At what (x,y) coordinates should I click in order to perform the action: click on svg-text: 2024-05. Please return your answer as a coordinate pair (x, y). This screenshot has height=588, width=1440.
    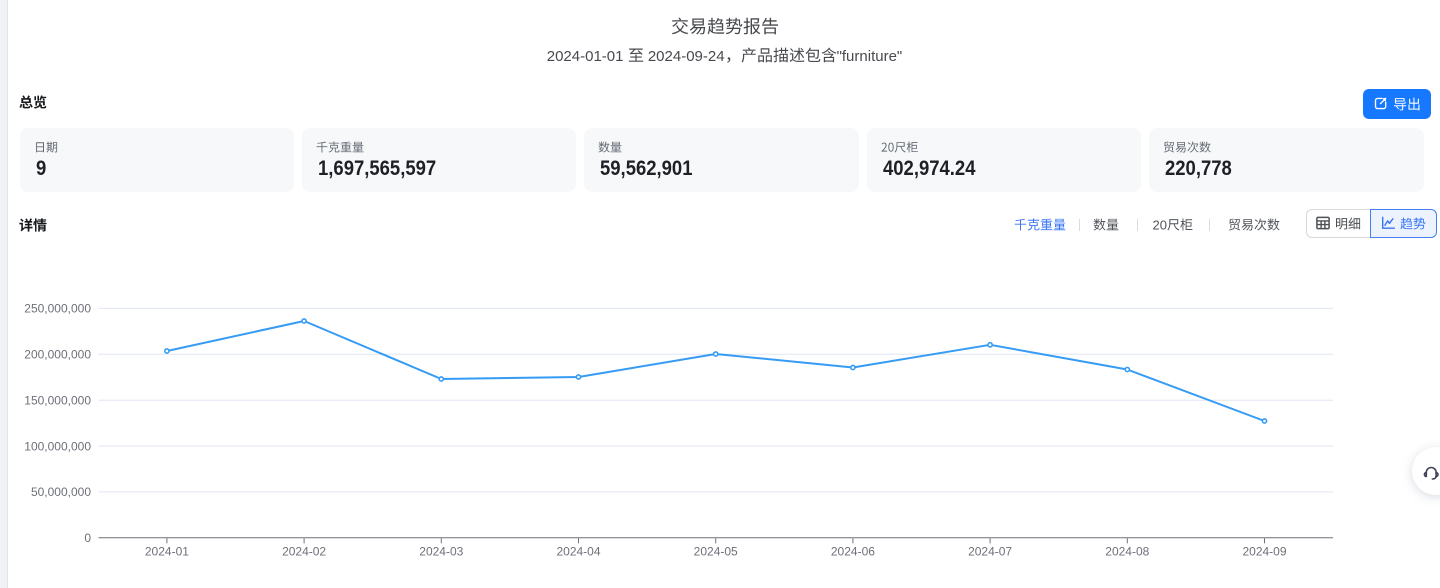
    Looking at the image, I should click on (716, 552).